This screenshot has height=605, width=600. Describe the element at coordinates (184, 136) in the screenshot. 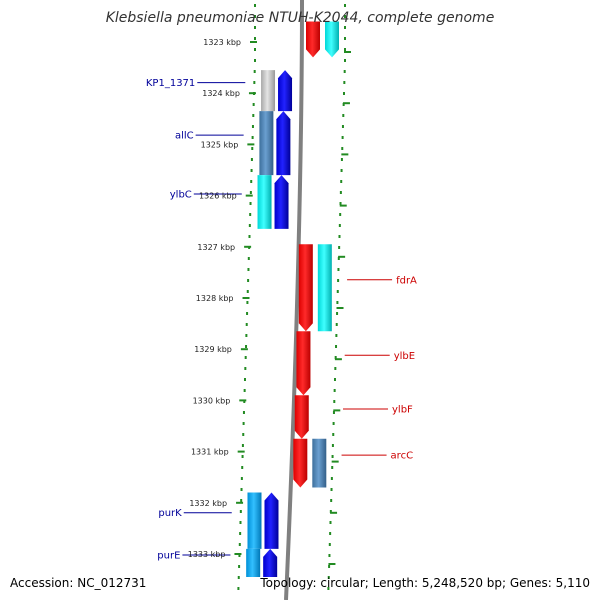

I see `allc-label: allC` at that location.